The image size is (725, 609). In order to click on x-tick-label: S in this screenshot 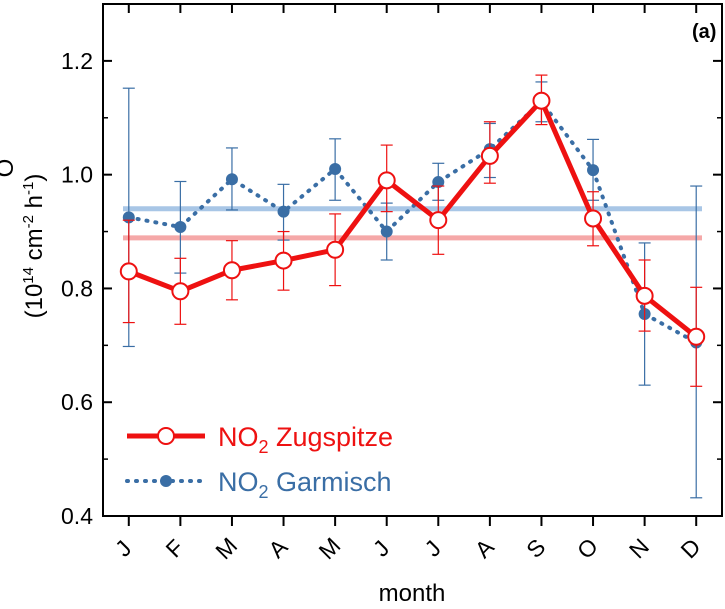, I will do `click(535, 548)`.